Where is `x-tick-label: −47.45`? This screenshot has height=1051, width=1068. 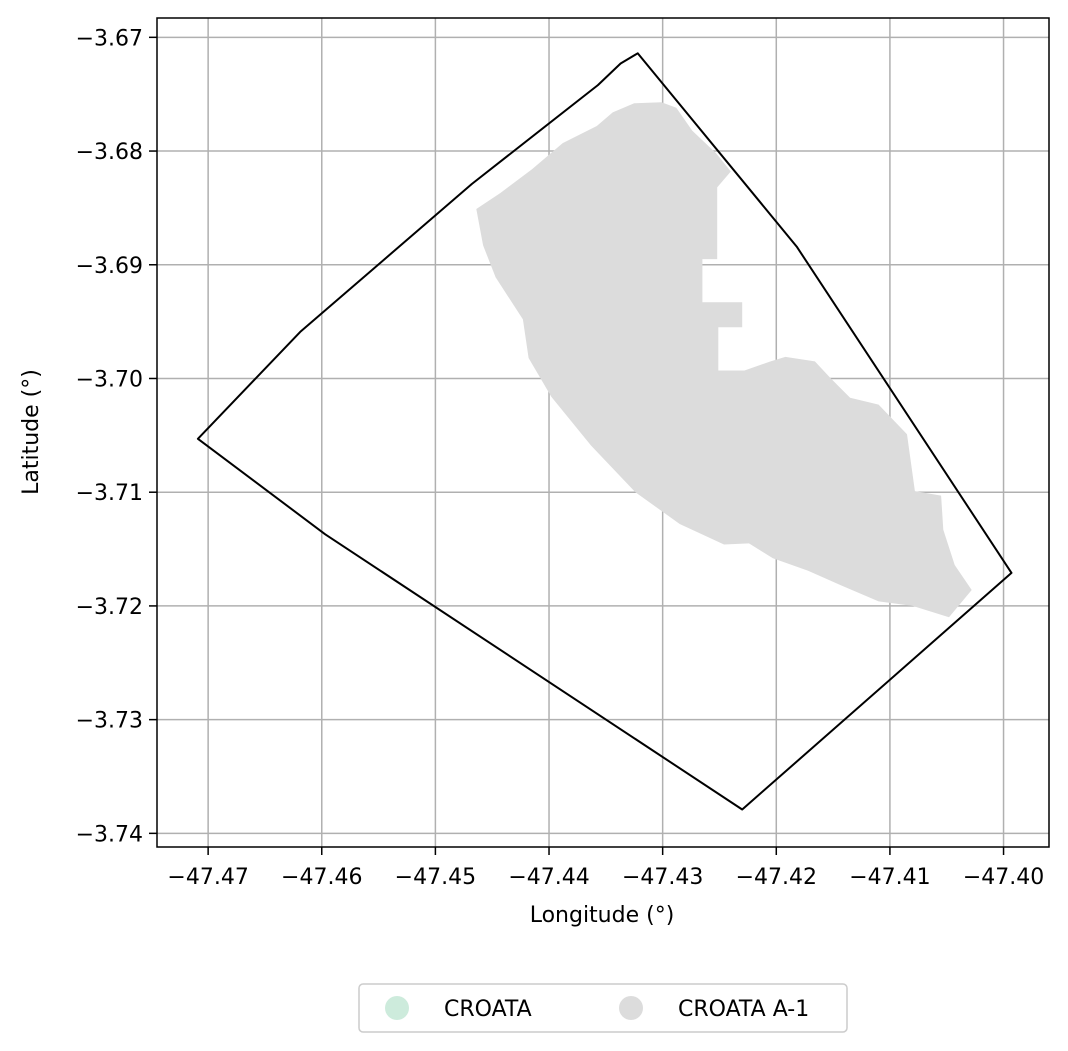 x-tick-label: −47.45 is located at coordinates (435, 877).